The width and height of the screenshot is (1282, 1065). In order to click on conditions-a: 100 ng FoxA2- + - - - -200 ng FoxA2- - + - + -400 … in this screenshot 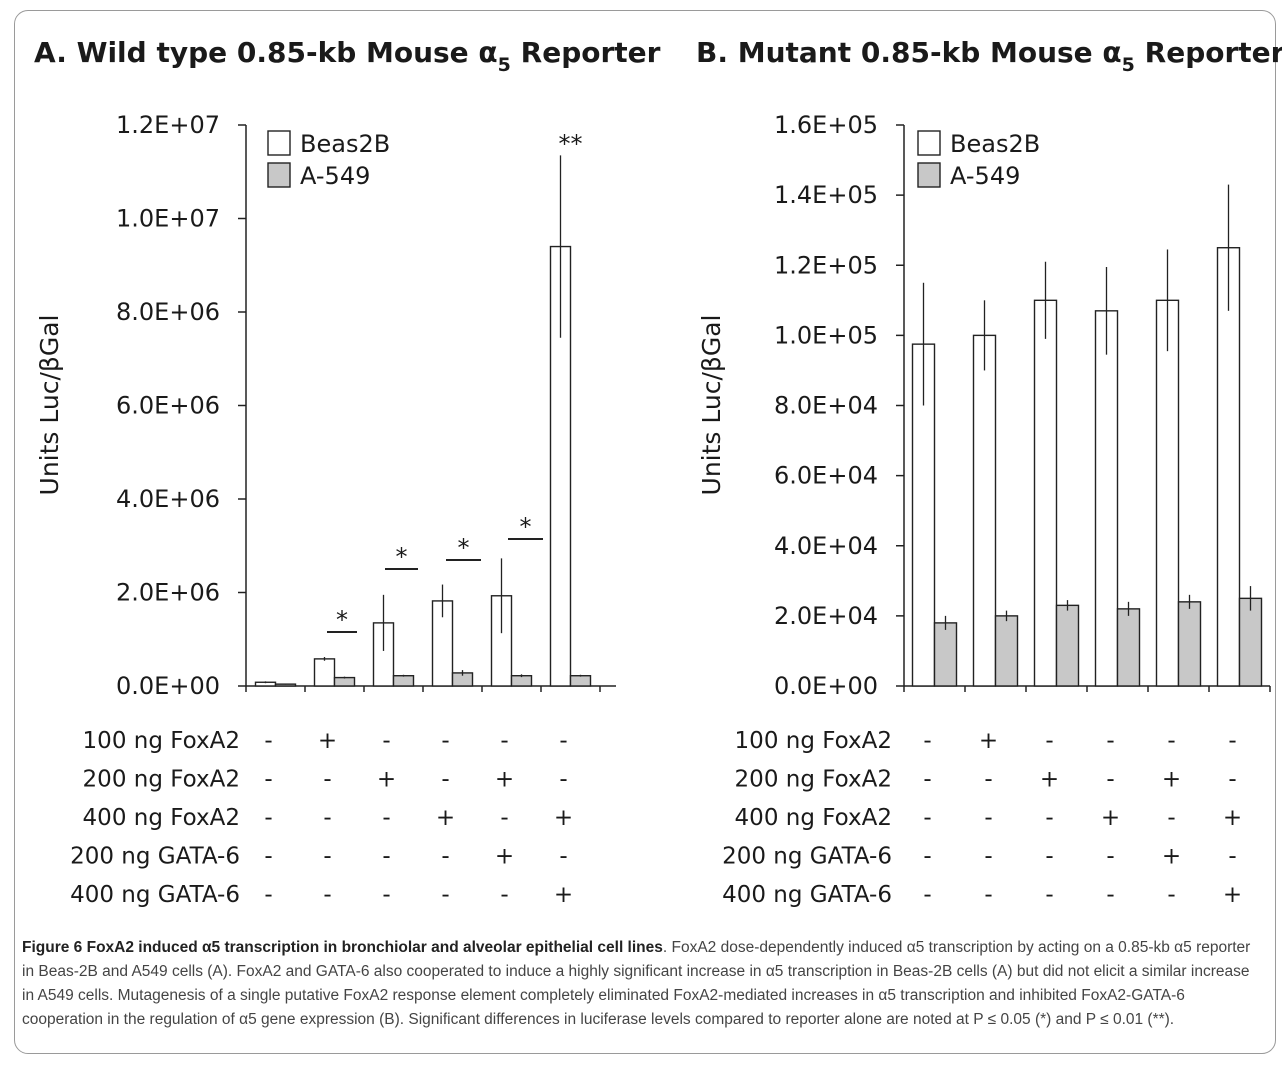, I will do `click(321, 818)`.